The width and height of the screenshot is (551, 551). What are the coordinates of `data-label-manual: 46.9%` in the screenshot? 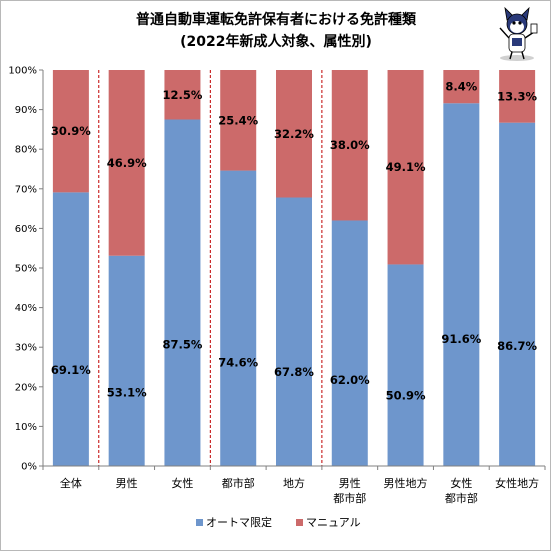 It's located at (127, 163).